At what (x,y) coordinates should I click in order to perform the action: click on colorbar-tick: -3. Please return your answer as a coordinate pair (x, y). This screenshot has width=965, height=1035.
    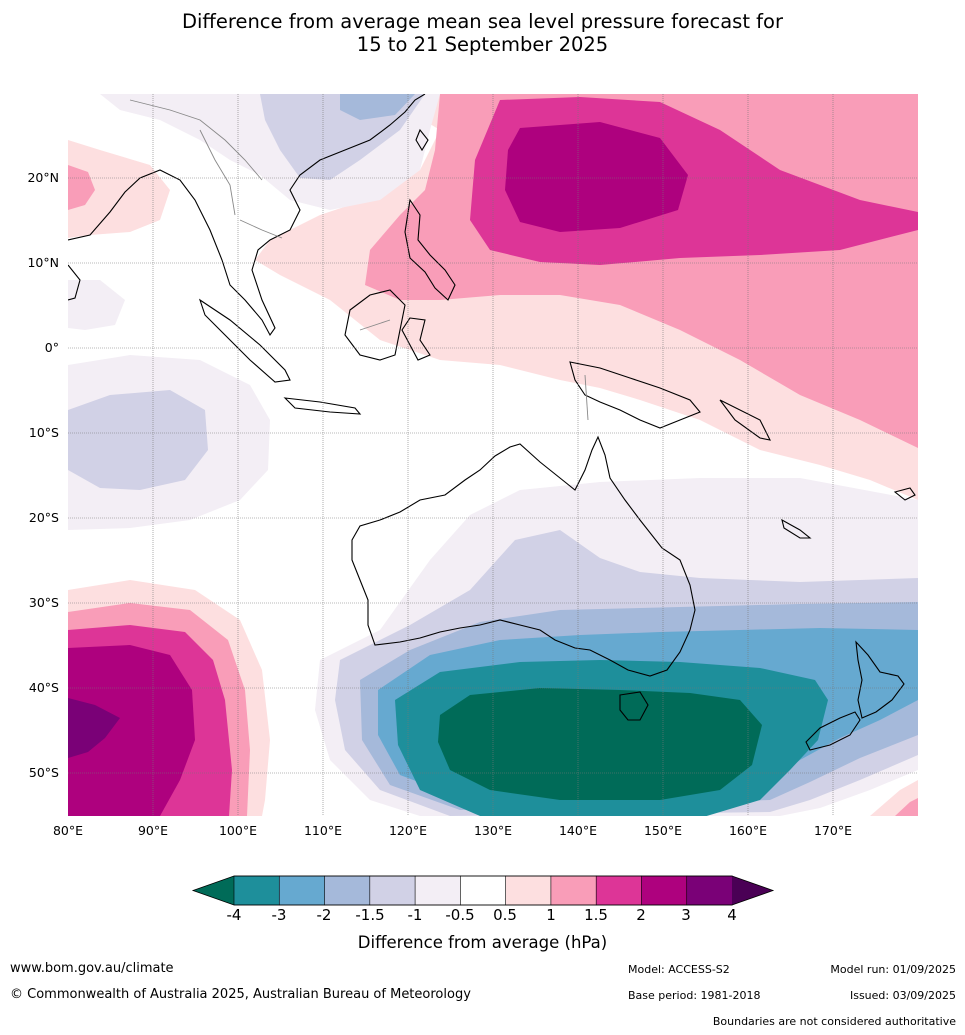
    Looking at the image, I should click on (279, 915).